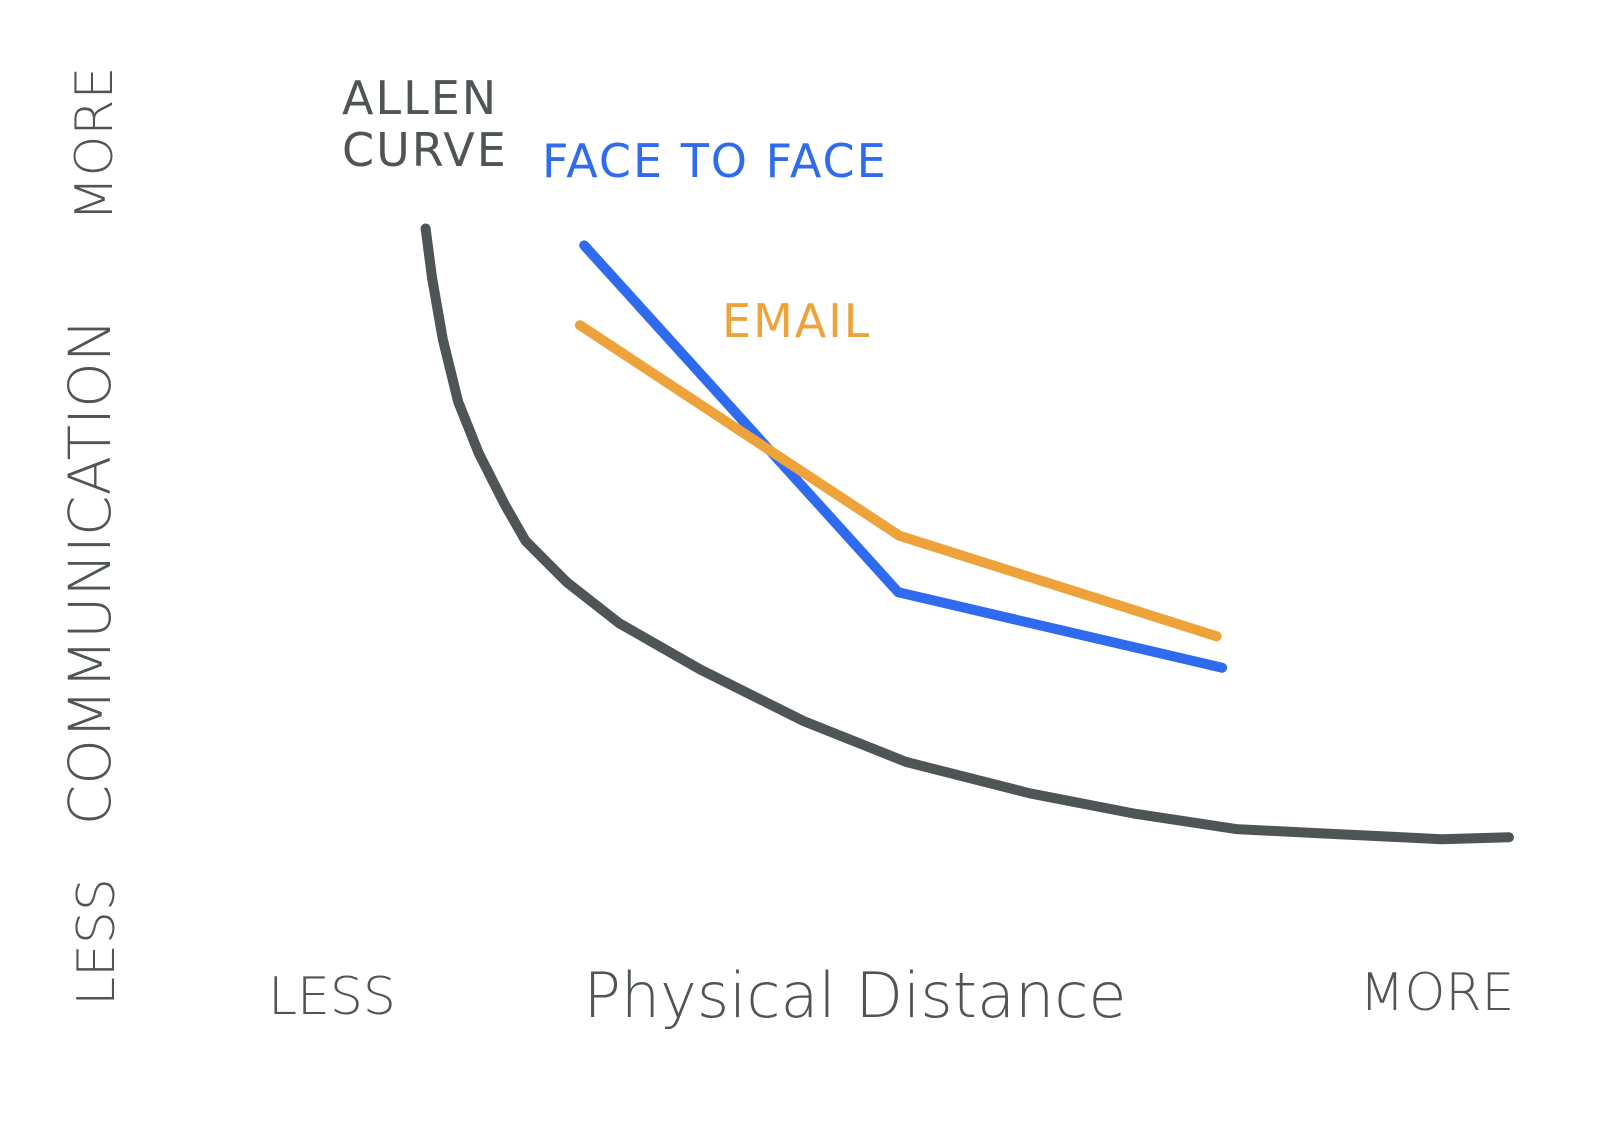 This screenshot has width=1607, height=1125. What do you see at coordinates (97, 942) in the screenshot?
I see `y-axis-low: LESS` at bounding box center [97, 942].